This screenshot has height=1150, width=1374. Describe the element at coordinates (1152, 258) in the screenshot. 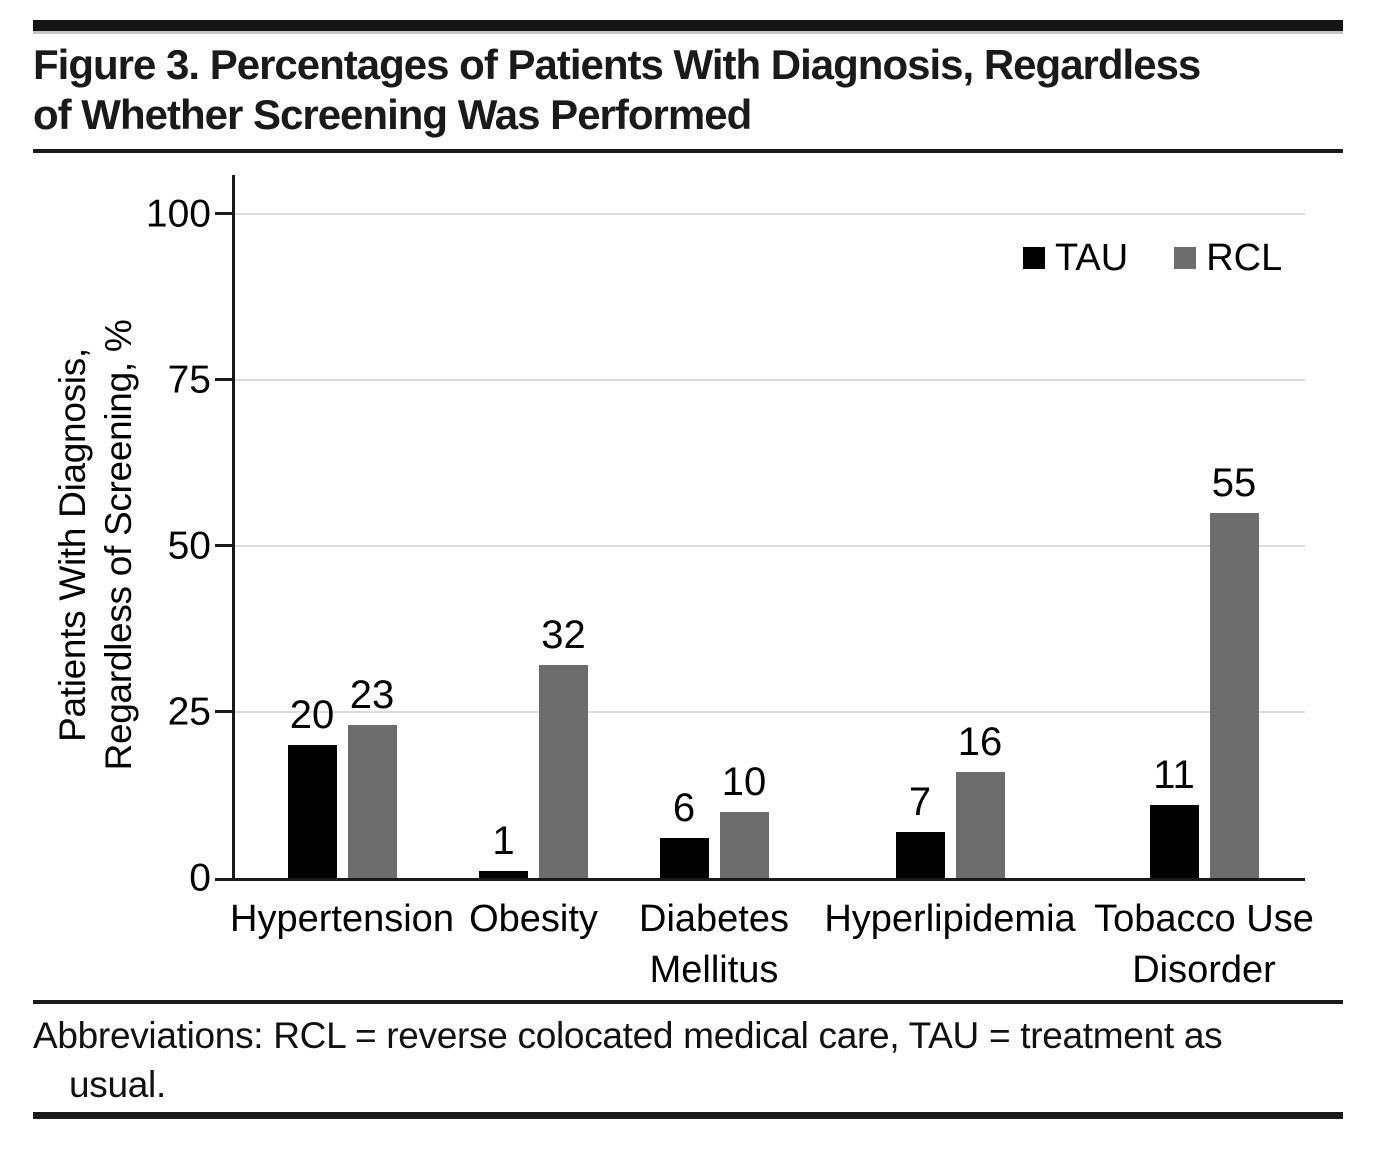

I see `legend: TAU RCL` at that location.